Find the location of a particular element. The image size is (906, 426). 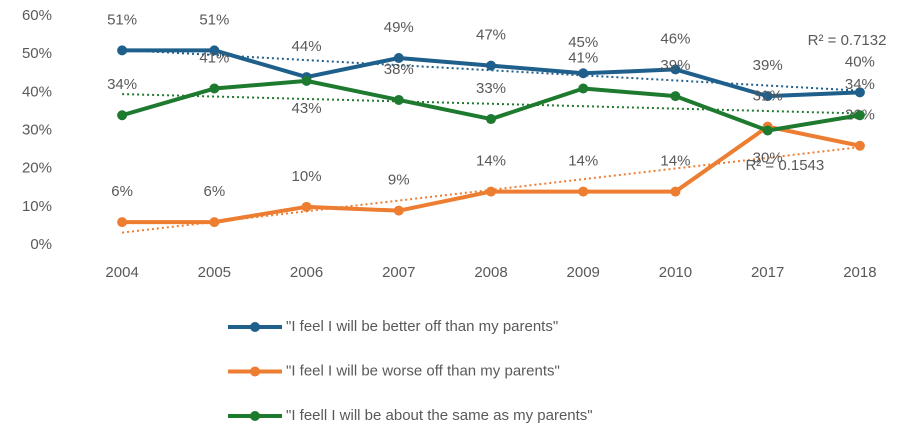

x-tick-label: 2007 is located at coordinates (398, 272).